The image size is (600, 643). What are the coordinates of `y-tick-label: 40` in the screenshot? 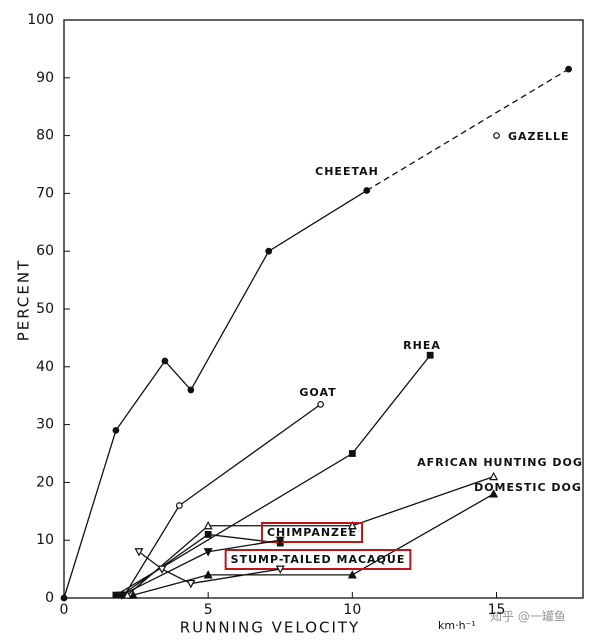 It's located at (45, 367).